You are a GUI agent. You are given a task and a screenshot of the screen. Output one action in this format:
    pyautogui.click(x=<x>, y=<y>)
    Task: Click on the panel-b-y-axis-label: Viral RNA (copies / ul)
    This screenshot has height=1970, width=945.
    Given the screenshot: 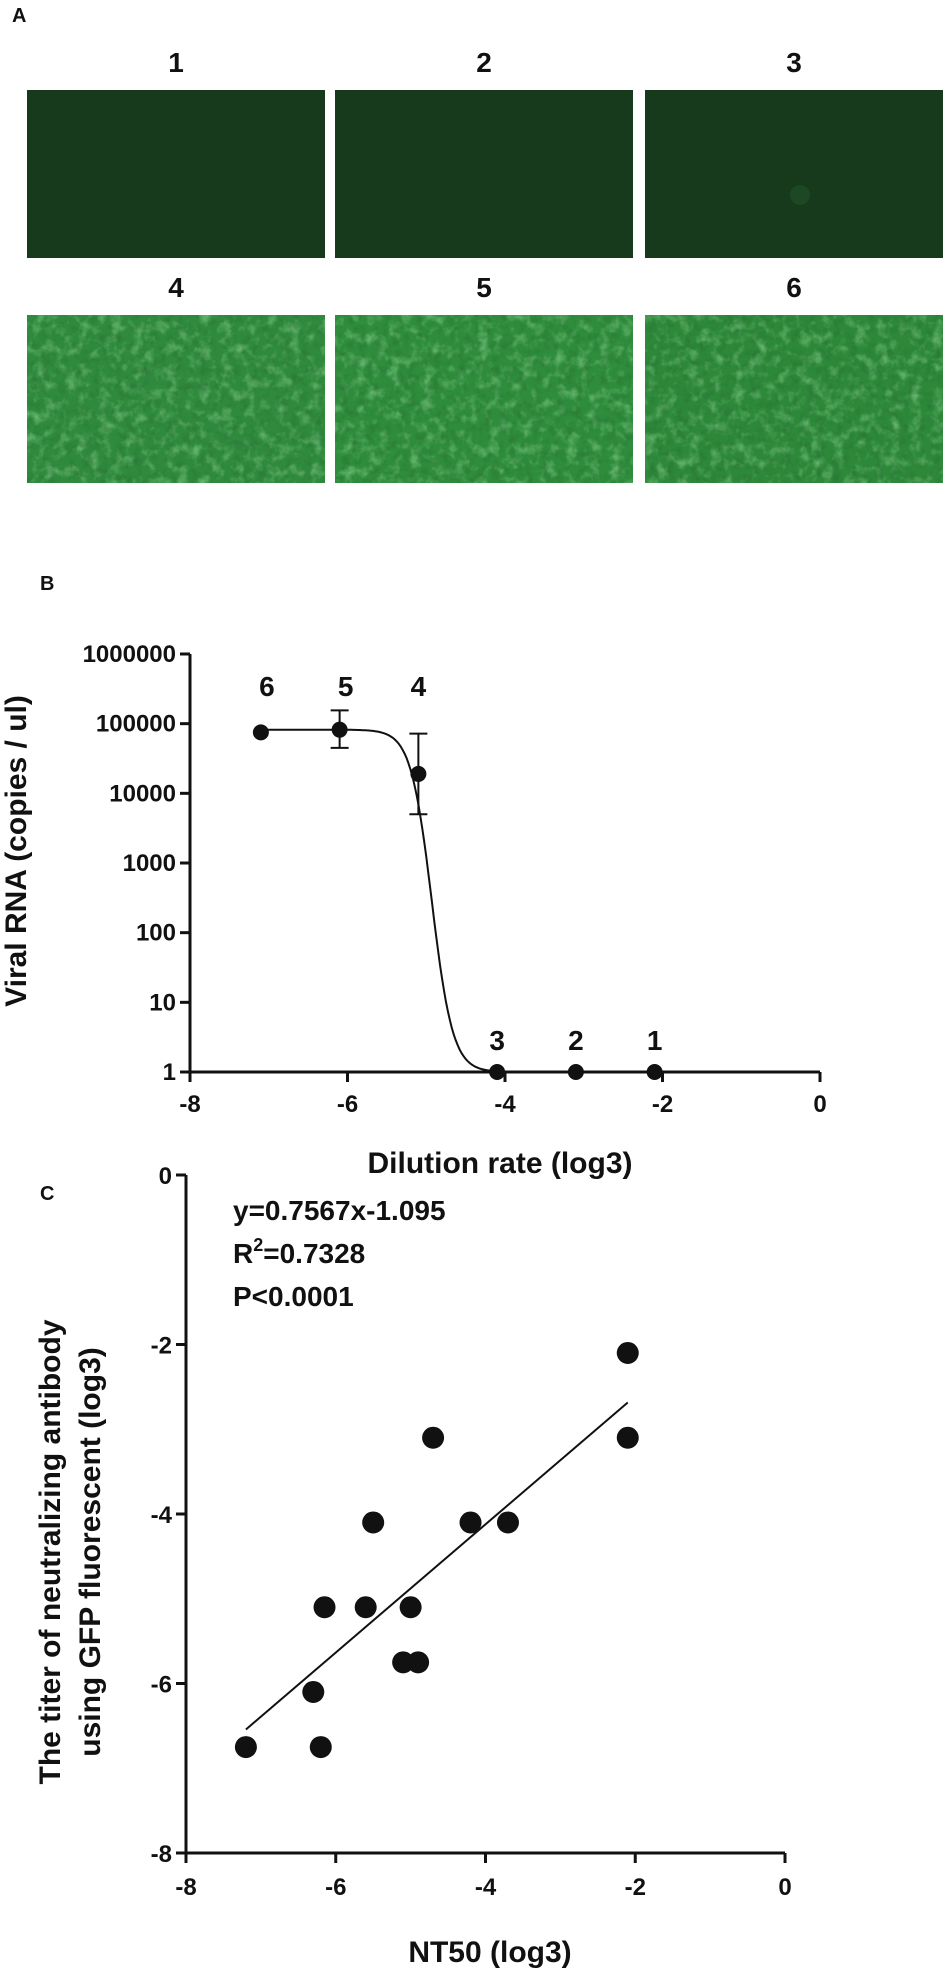 What is the action you would take?
    pyautogui.click(x=16, y=851)
    